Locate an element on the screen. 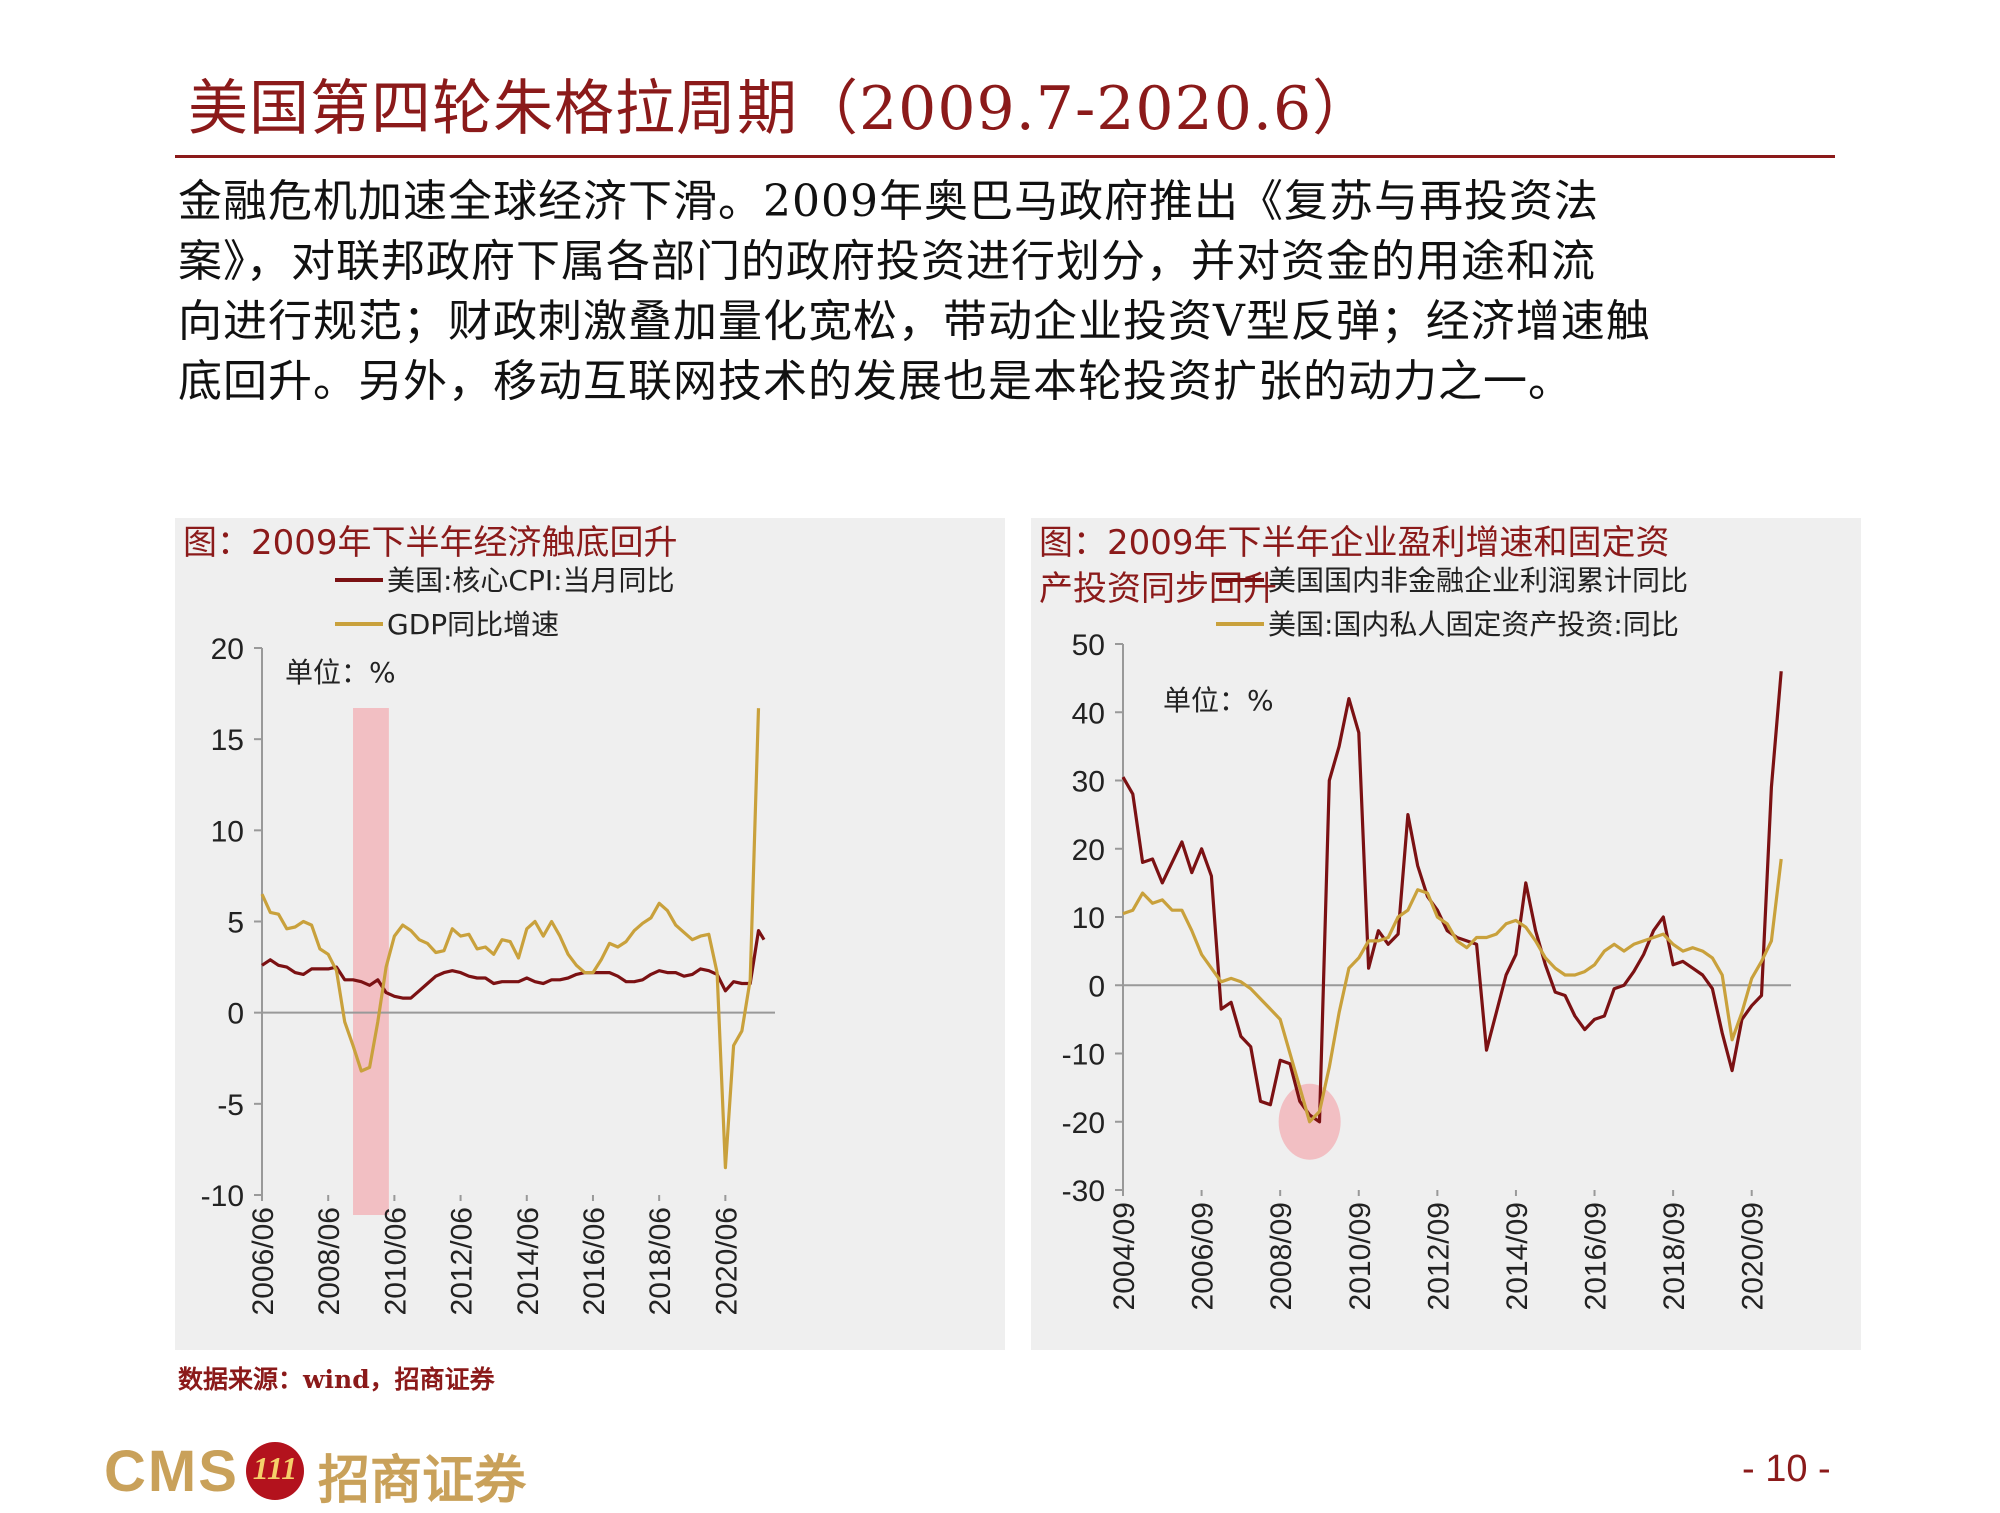 The image size is (2000, 1513). legend-label-1: 美国:核心CPI:当月同比 is located at coordinates (531, 580).